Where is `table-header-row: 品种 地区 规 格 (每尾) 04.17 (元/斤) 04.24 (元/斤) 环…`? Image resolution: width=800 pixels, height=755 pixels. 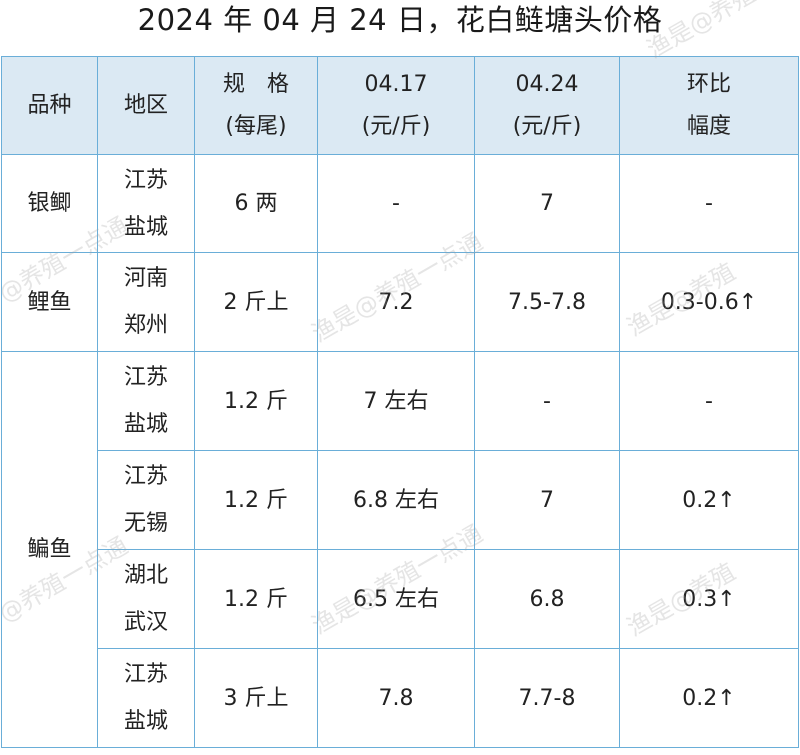
table-header-row: 品种 地区 规 格 (每尾) 04.17 (元/斤) 04.24 (元/斤) 环… is located at coordinates (400, 105).